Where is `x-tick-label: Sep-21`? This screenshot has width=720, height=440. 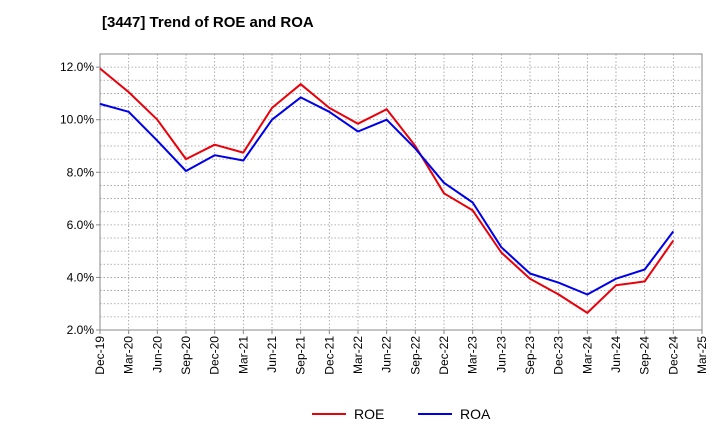 x-tick-label: Sep-21 is located at coordinates (301, 355).